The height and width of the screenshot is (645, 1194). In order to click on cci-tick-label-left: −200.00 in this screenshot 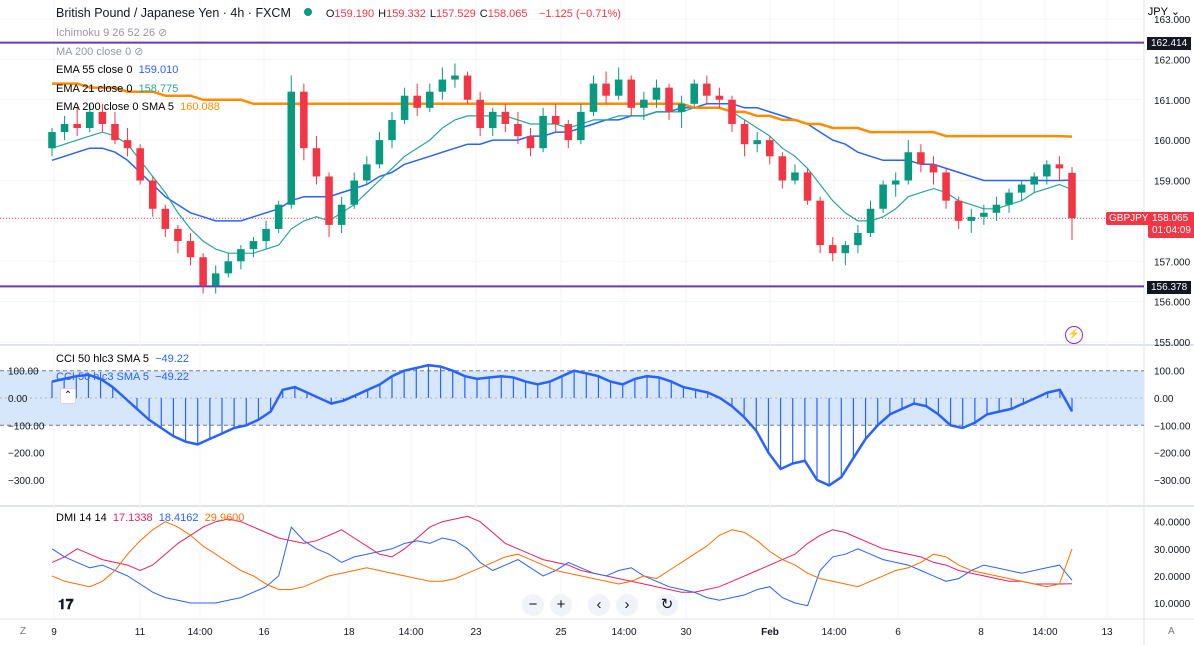, I will do `click(26, 454)`.